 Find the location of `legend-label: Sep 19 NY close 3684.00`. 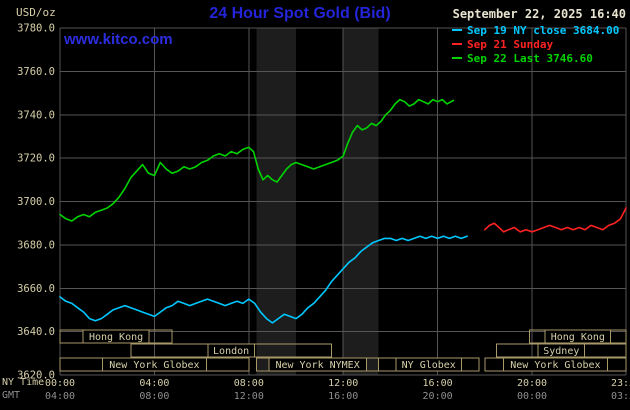

legend-label: Sep 19 NY close 3684.00 is located at coordinates (543, 30).